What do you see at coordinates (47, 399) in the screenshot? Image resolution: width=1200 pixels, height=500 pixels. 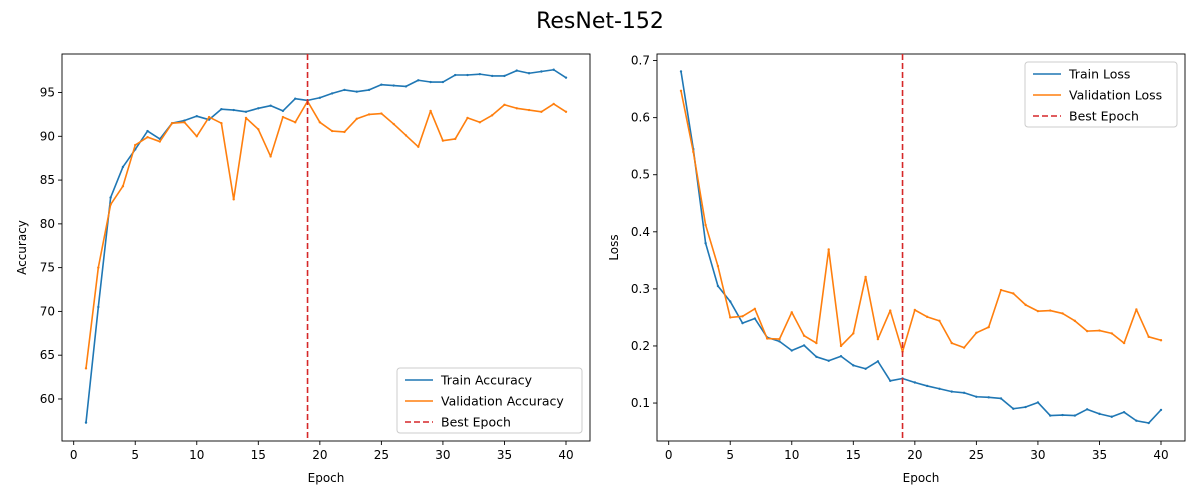 I see `chart-0-y-tick-label: 60` at bounding box center [47, 399].